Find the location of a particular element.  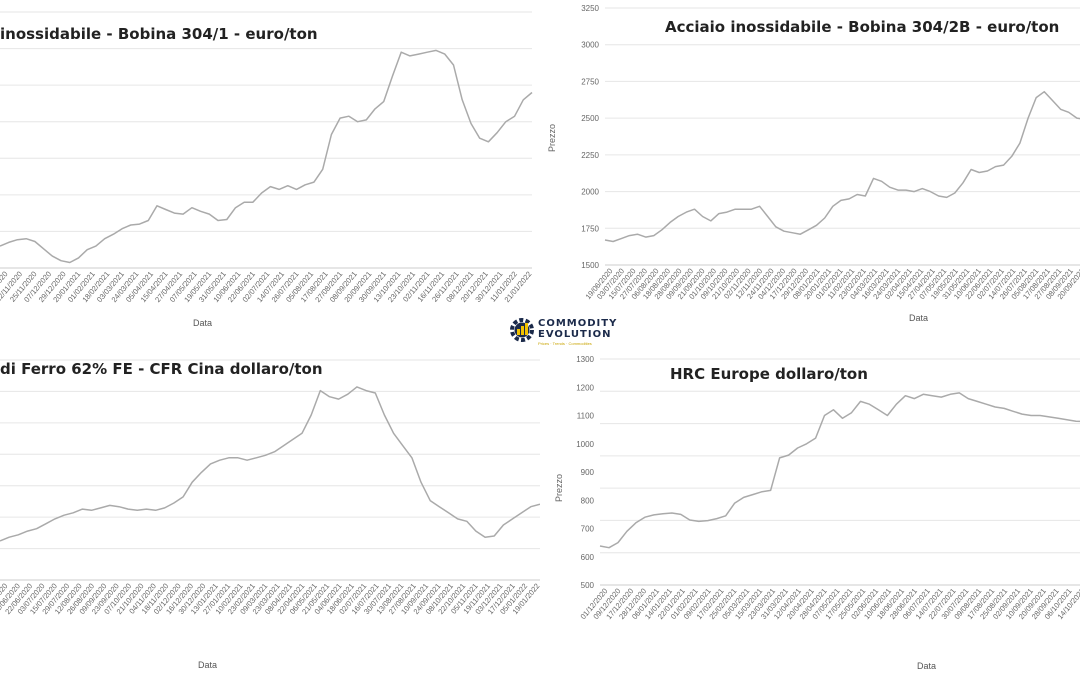

chart-title: di Ferro 62% FE - CFR Cina dollaro/ton is located at coordinates (161, 369).